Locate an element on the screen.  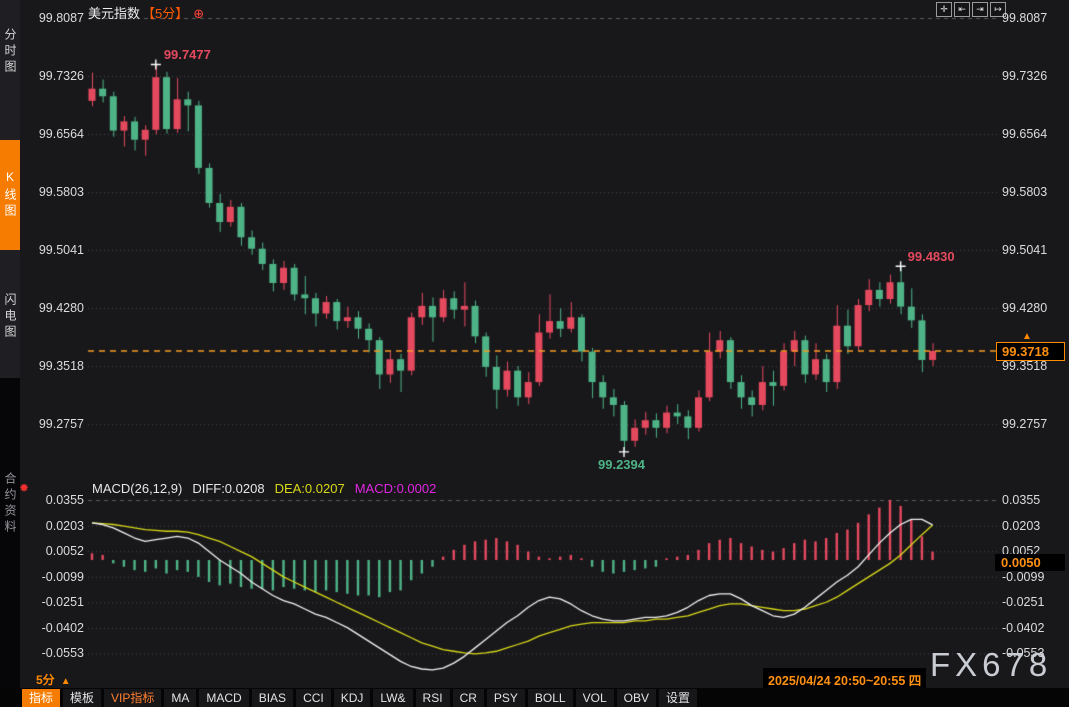
price-axis-label-right: 99.6564 is located at coordinates (1025, 134).